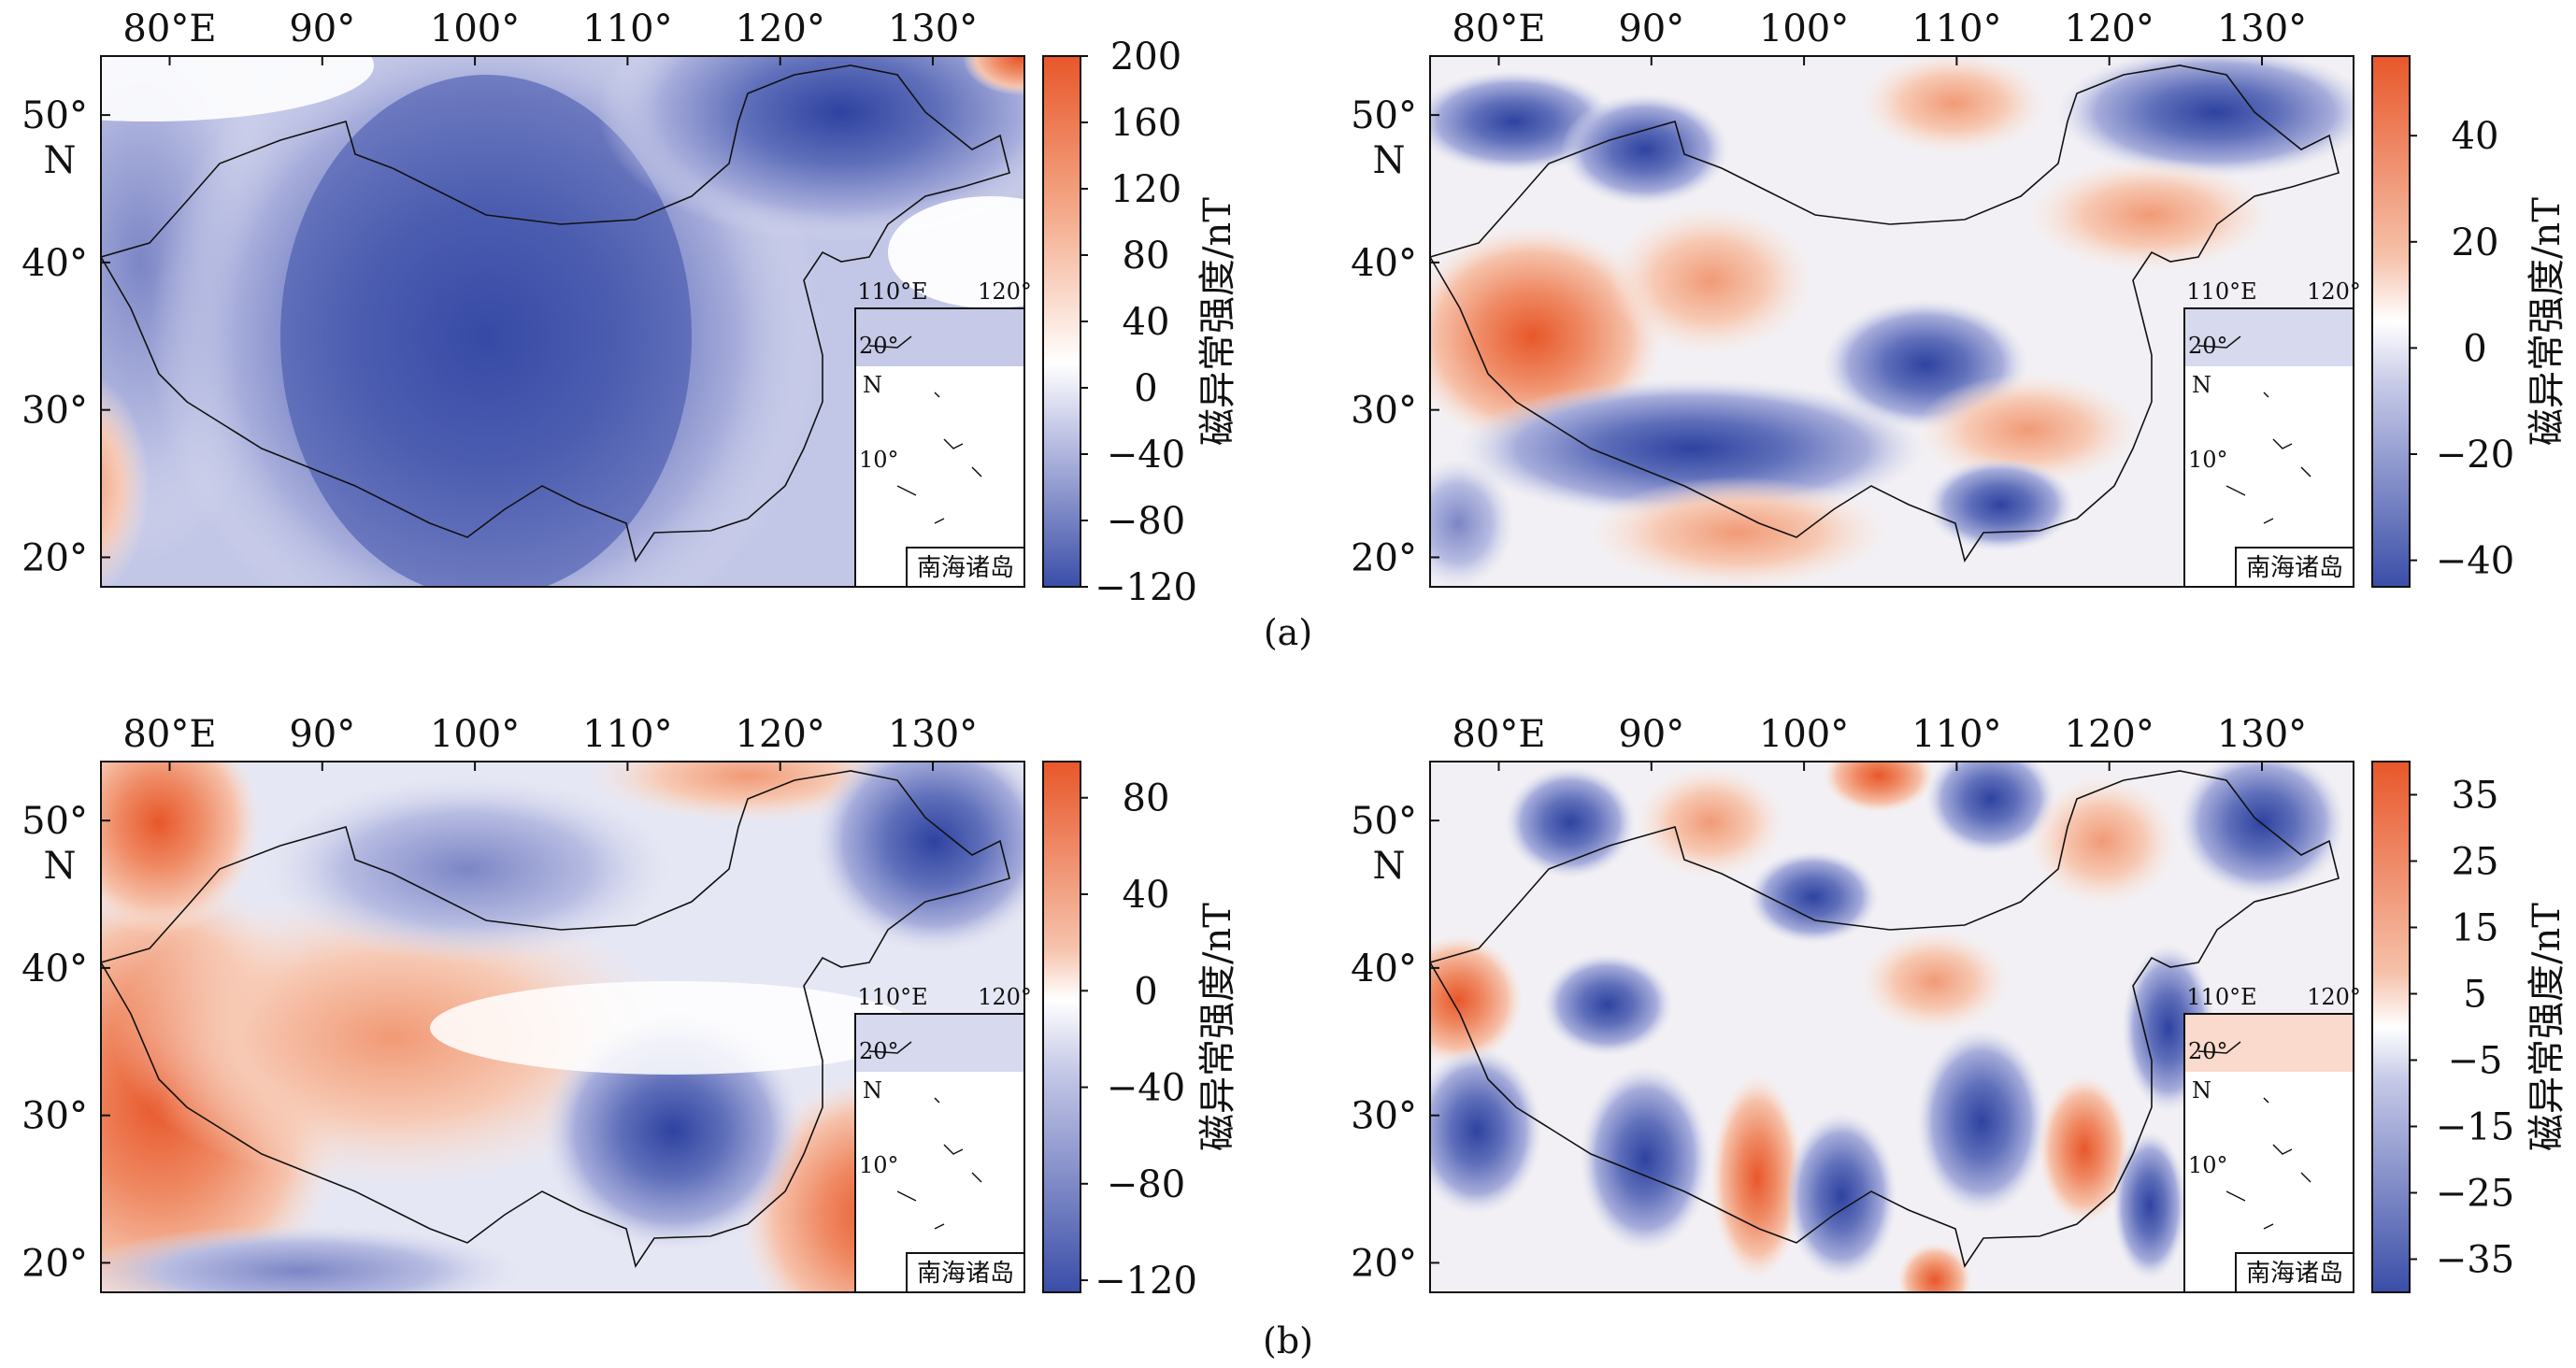 The width and height of the screenshot is (2576, 1368). Describe the element at coordinates (2391, 321) in the screenshot. I see `colorbar-a-right` at that location.